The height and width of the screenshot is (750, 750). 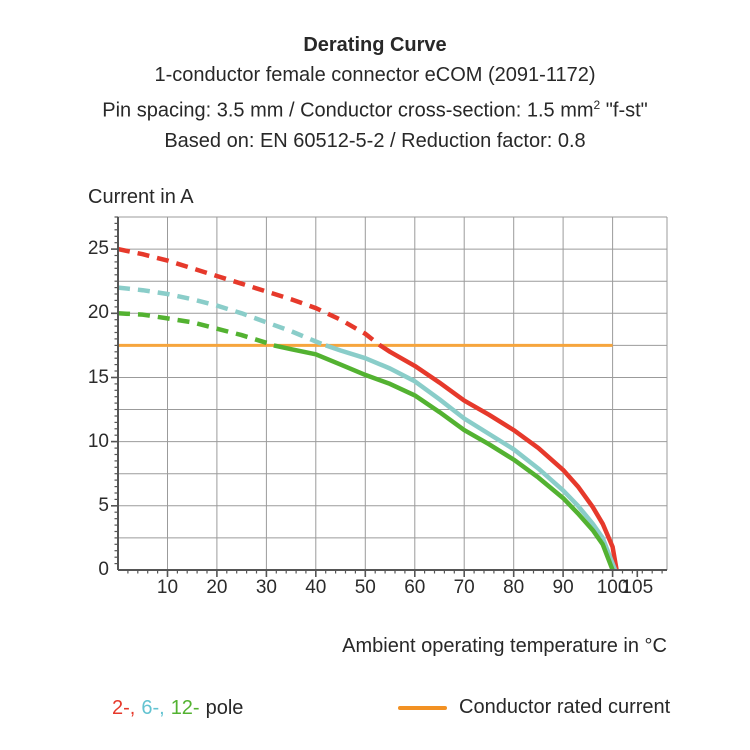 I want to click on y-axis-title: Current in A, so click(x=141, y=197).